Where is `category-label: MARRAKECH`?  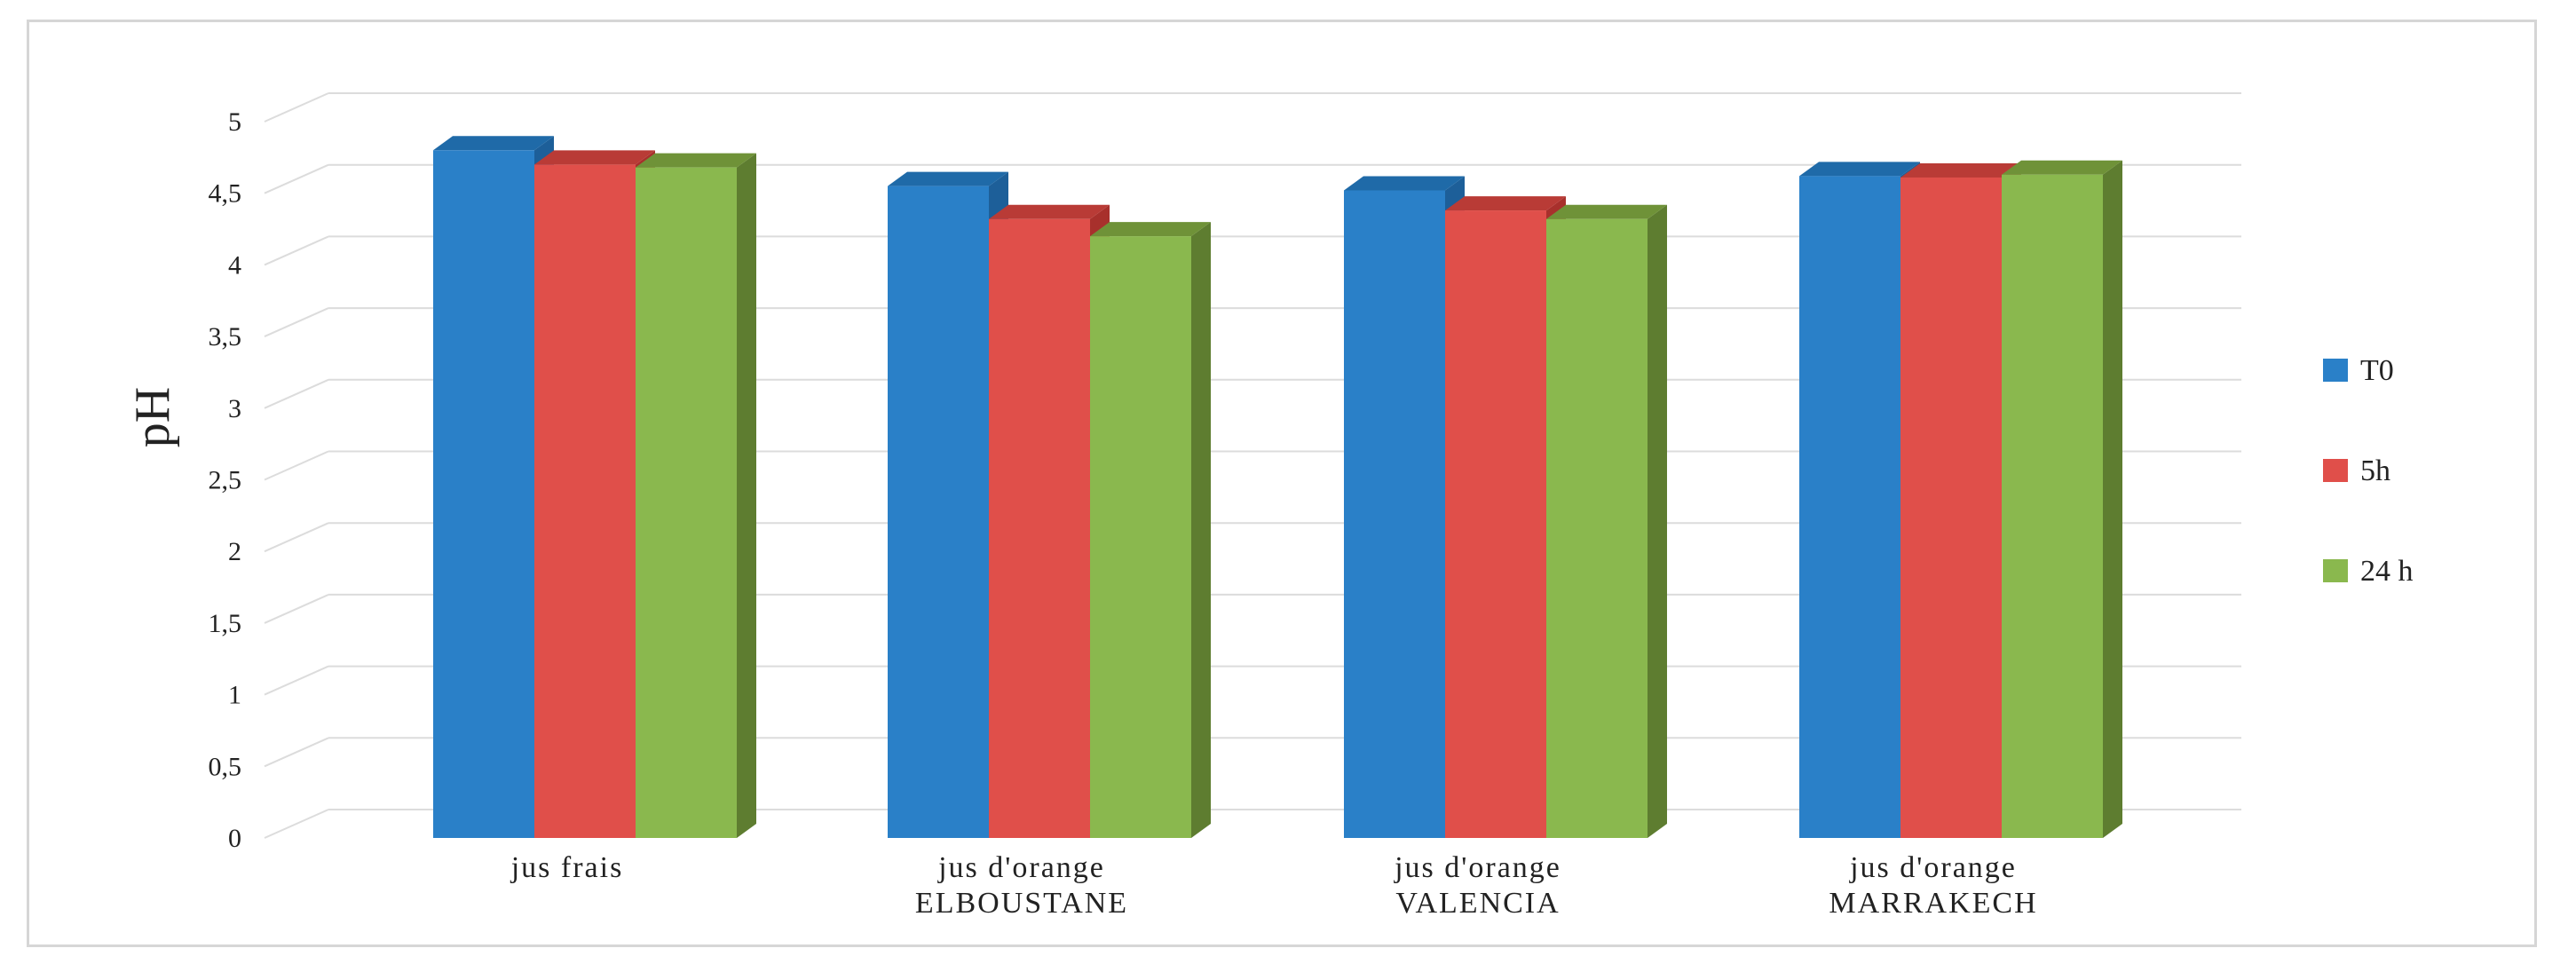 category-label: MARRAKECH is located at coordinates (1933, 903).